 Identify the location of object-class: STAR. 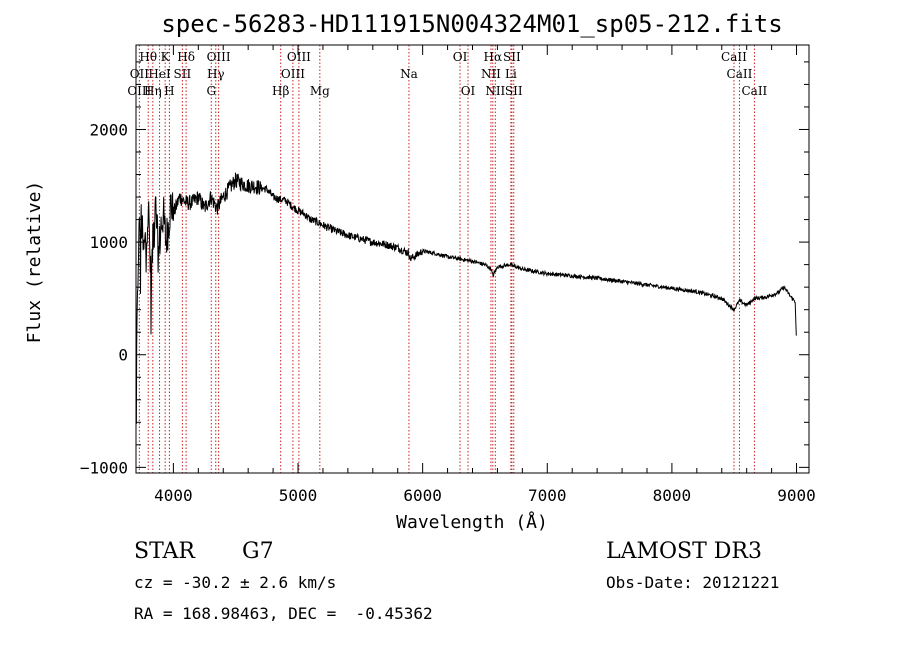
(164, 551).